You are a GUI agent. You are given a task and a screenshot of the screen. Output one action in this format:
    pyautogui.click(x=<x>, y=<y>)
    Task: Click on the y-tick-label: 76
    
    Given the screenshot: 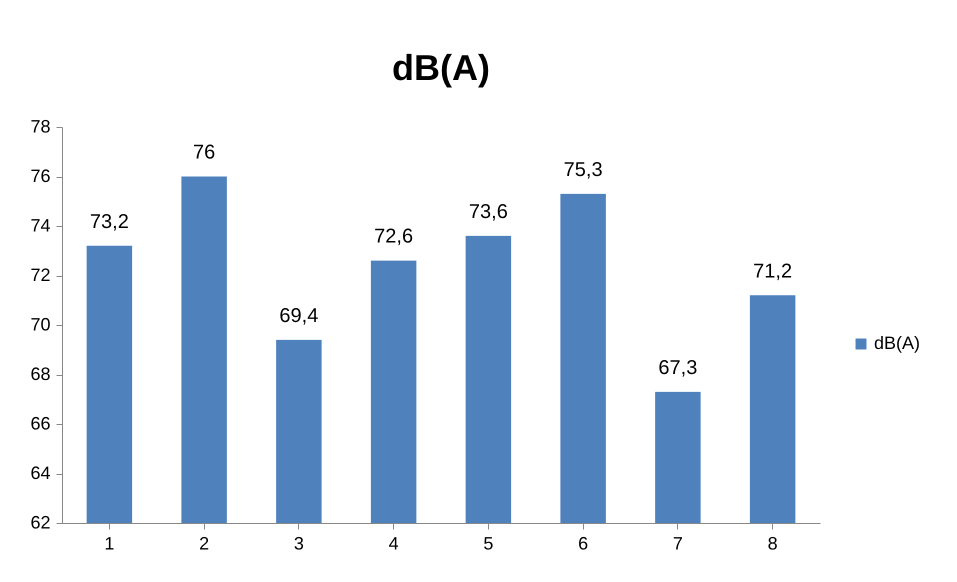 What is the action you would take?
    pyautogui.click(x=40, y=176)
    